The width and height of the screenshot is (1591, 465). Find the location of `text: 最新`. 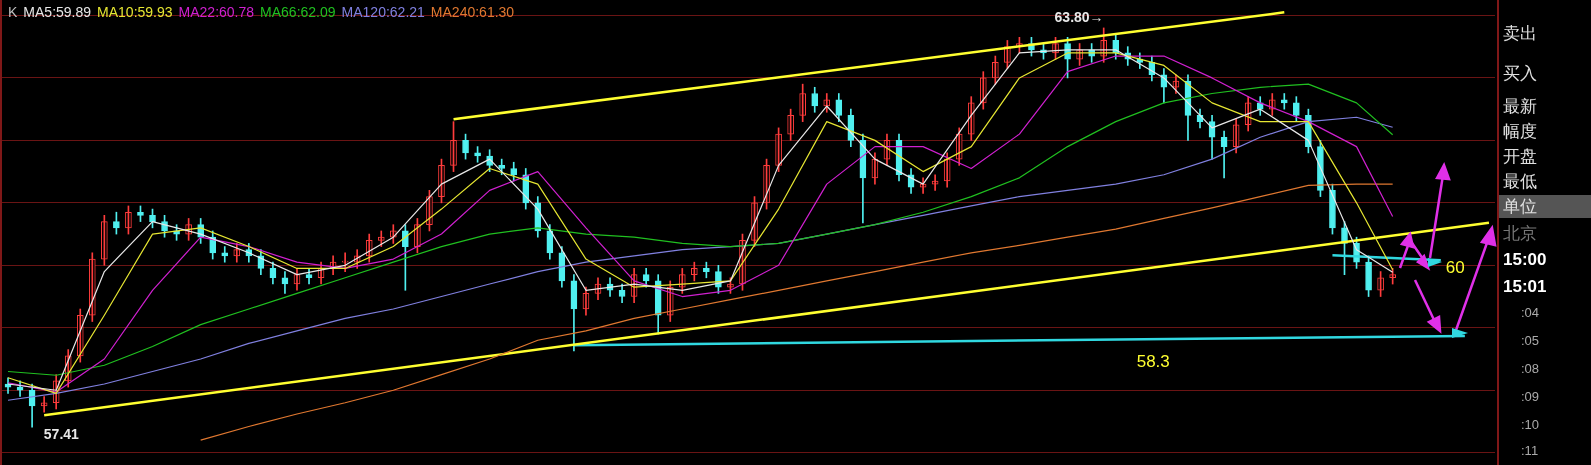

text: 最新 is located at coordinates (1520, 107).